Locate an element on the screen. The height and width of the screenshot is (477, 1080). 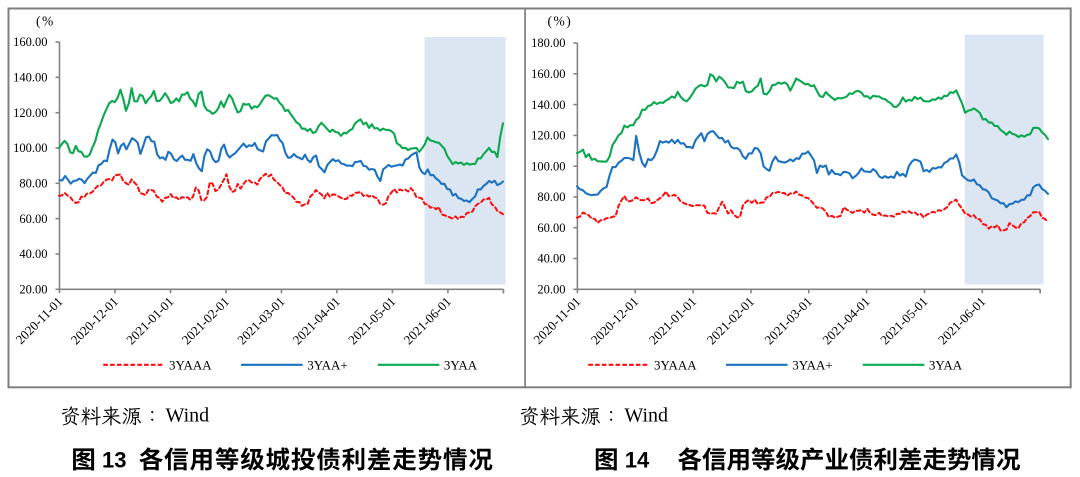
svg-text: 180.00 is located at coordinates (548, 43).